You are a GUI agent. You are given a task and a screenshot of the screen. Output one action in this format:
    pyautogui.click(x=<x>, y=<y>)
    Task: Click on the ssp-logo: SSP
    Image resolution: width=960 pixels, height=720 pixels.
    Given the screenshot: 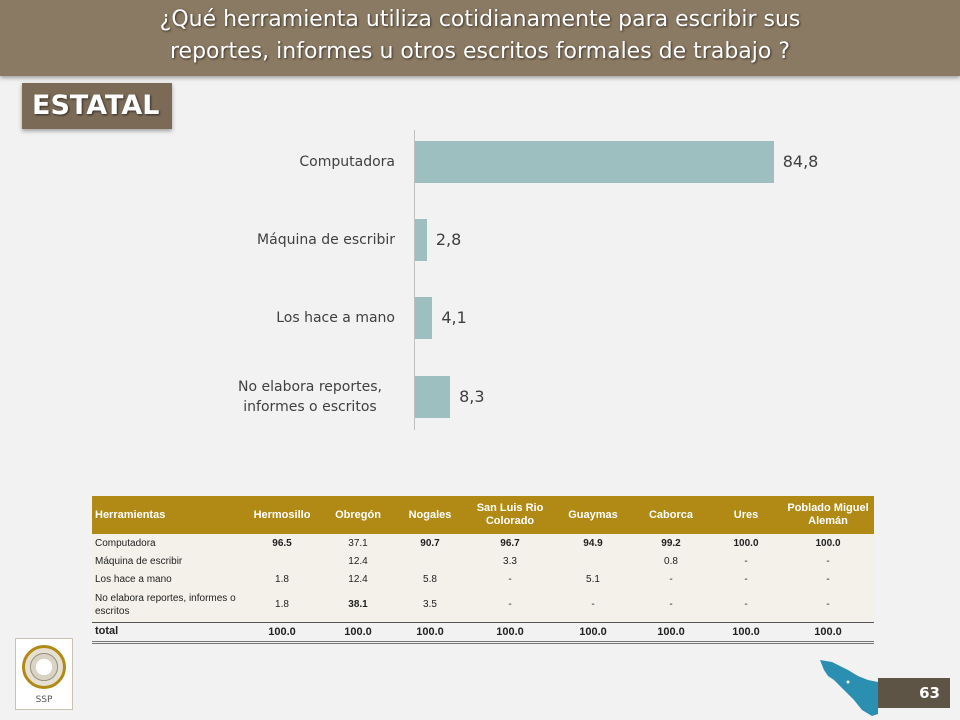 What is the action you would take?
    pyautogui.click(x=44, y=674)
    